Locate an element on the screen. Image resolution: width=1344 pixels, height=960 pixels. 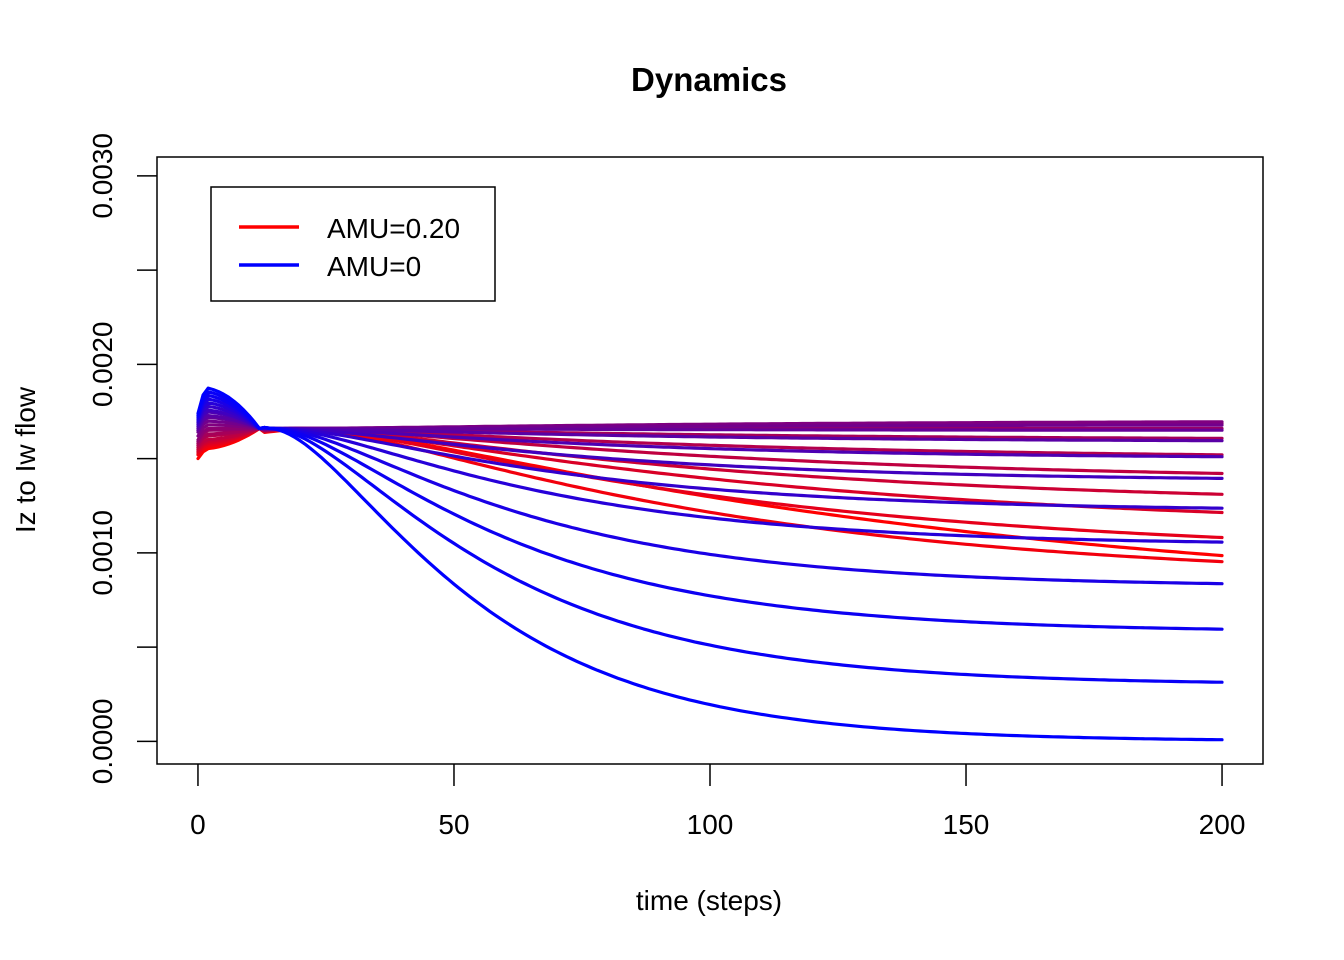
y-tick-label: 0.0000 is located at coordinates (102, 742).